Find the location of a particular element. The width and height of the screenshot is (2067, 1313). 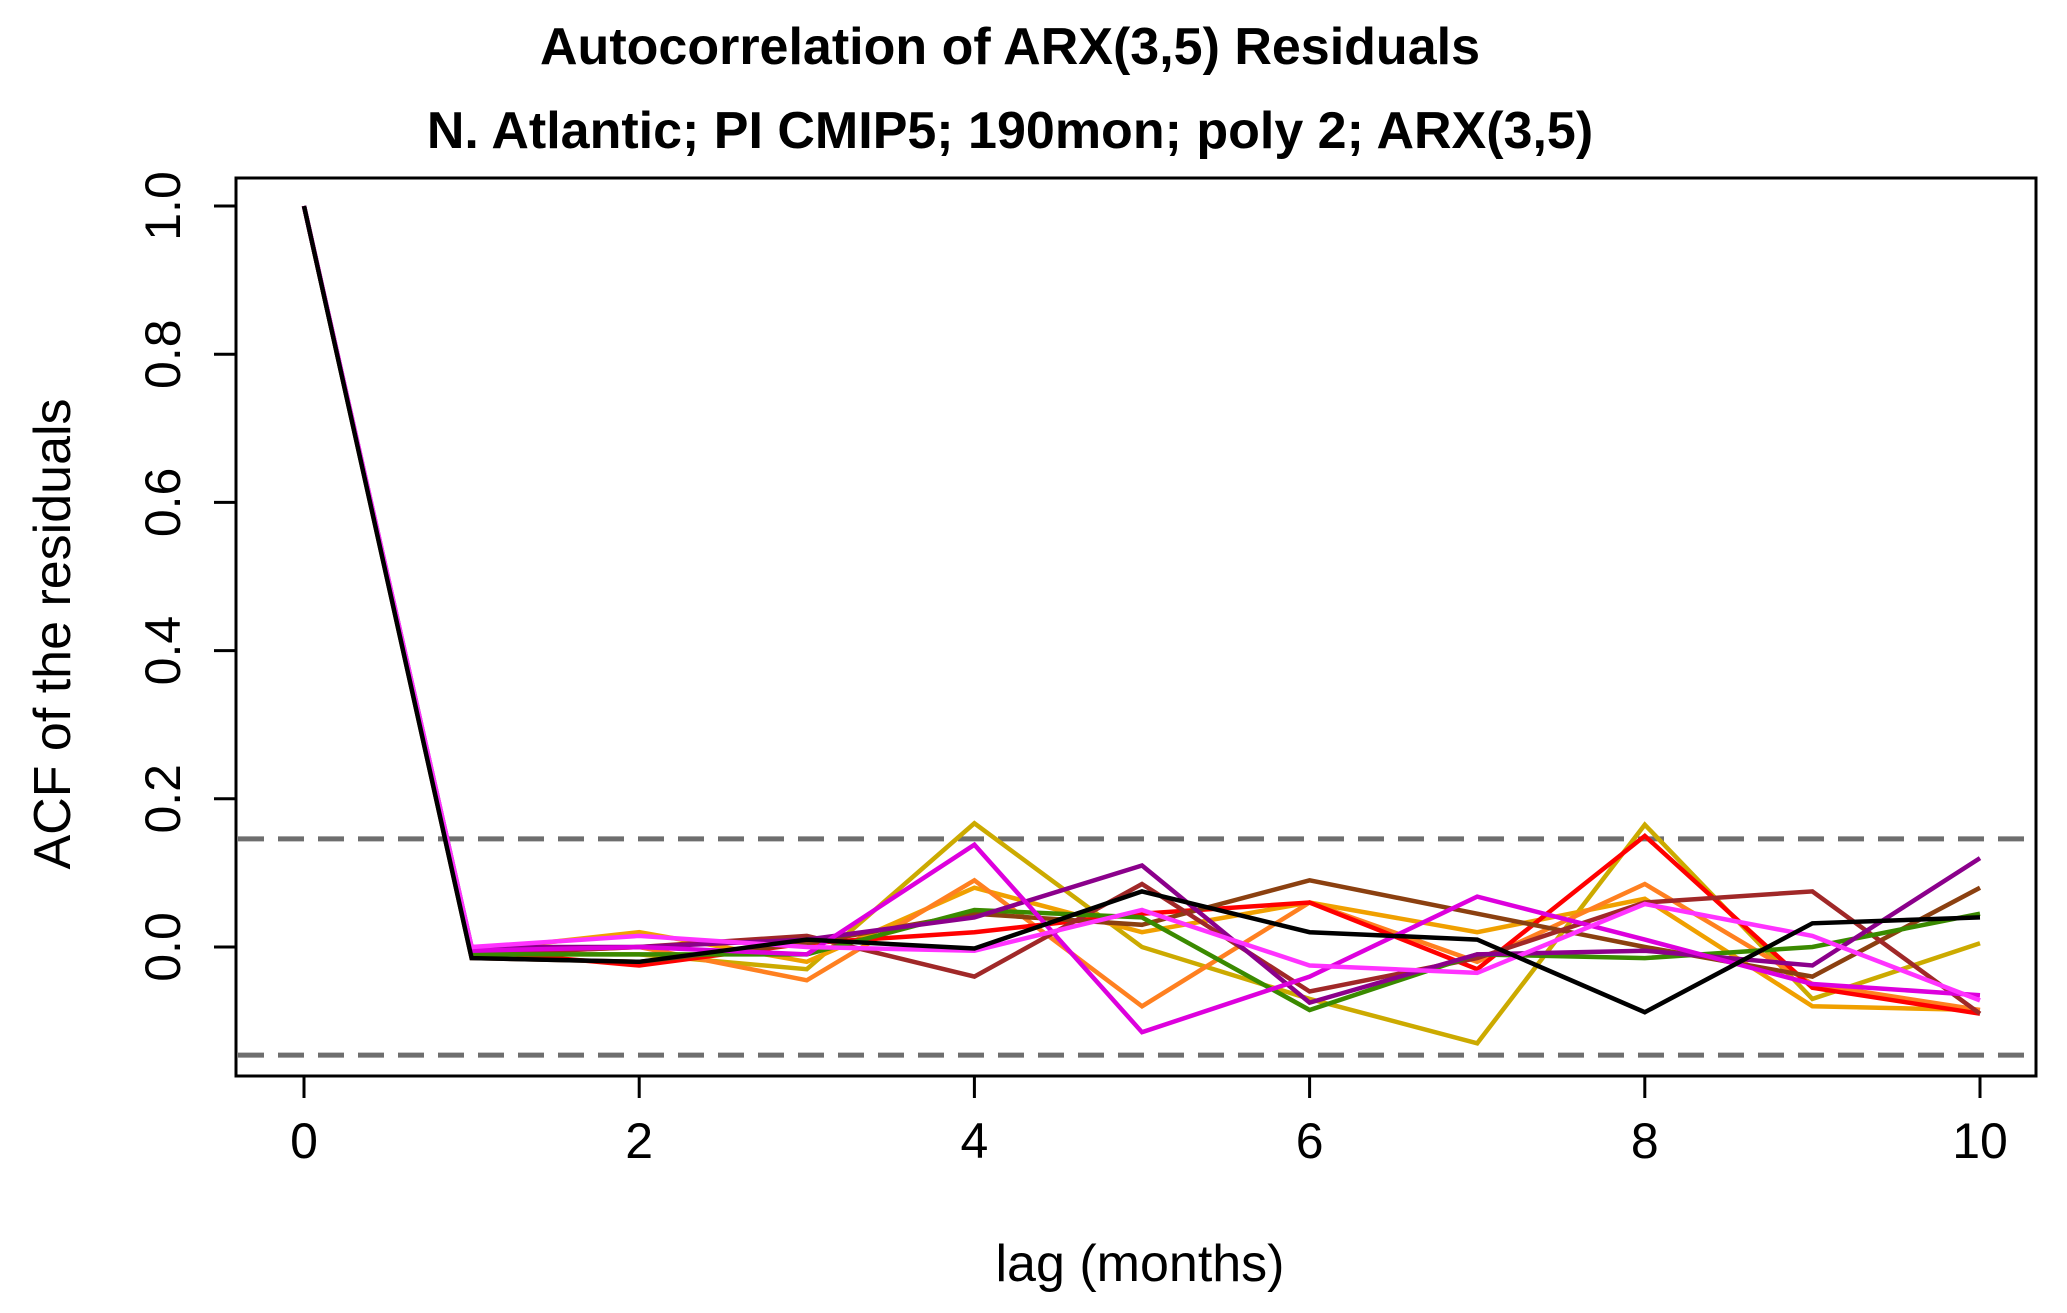

y-tick-label: 0.2 is located at coordinates (163, 799).